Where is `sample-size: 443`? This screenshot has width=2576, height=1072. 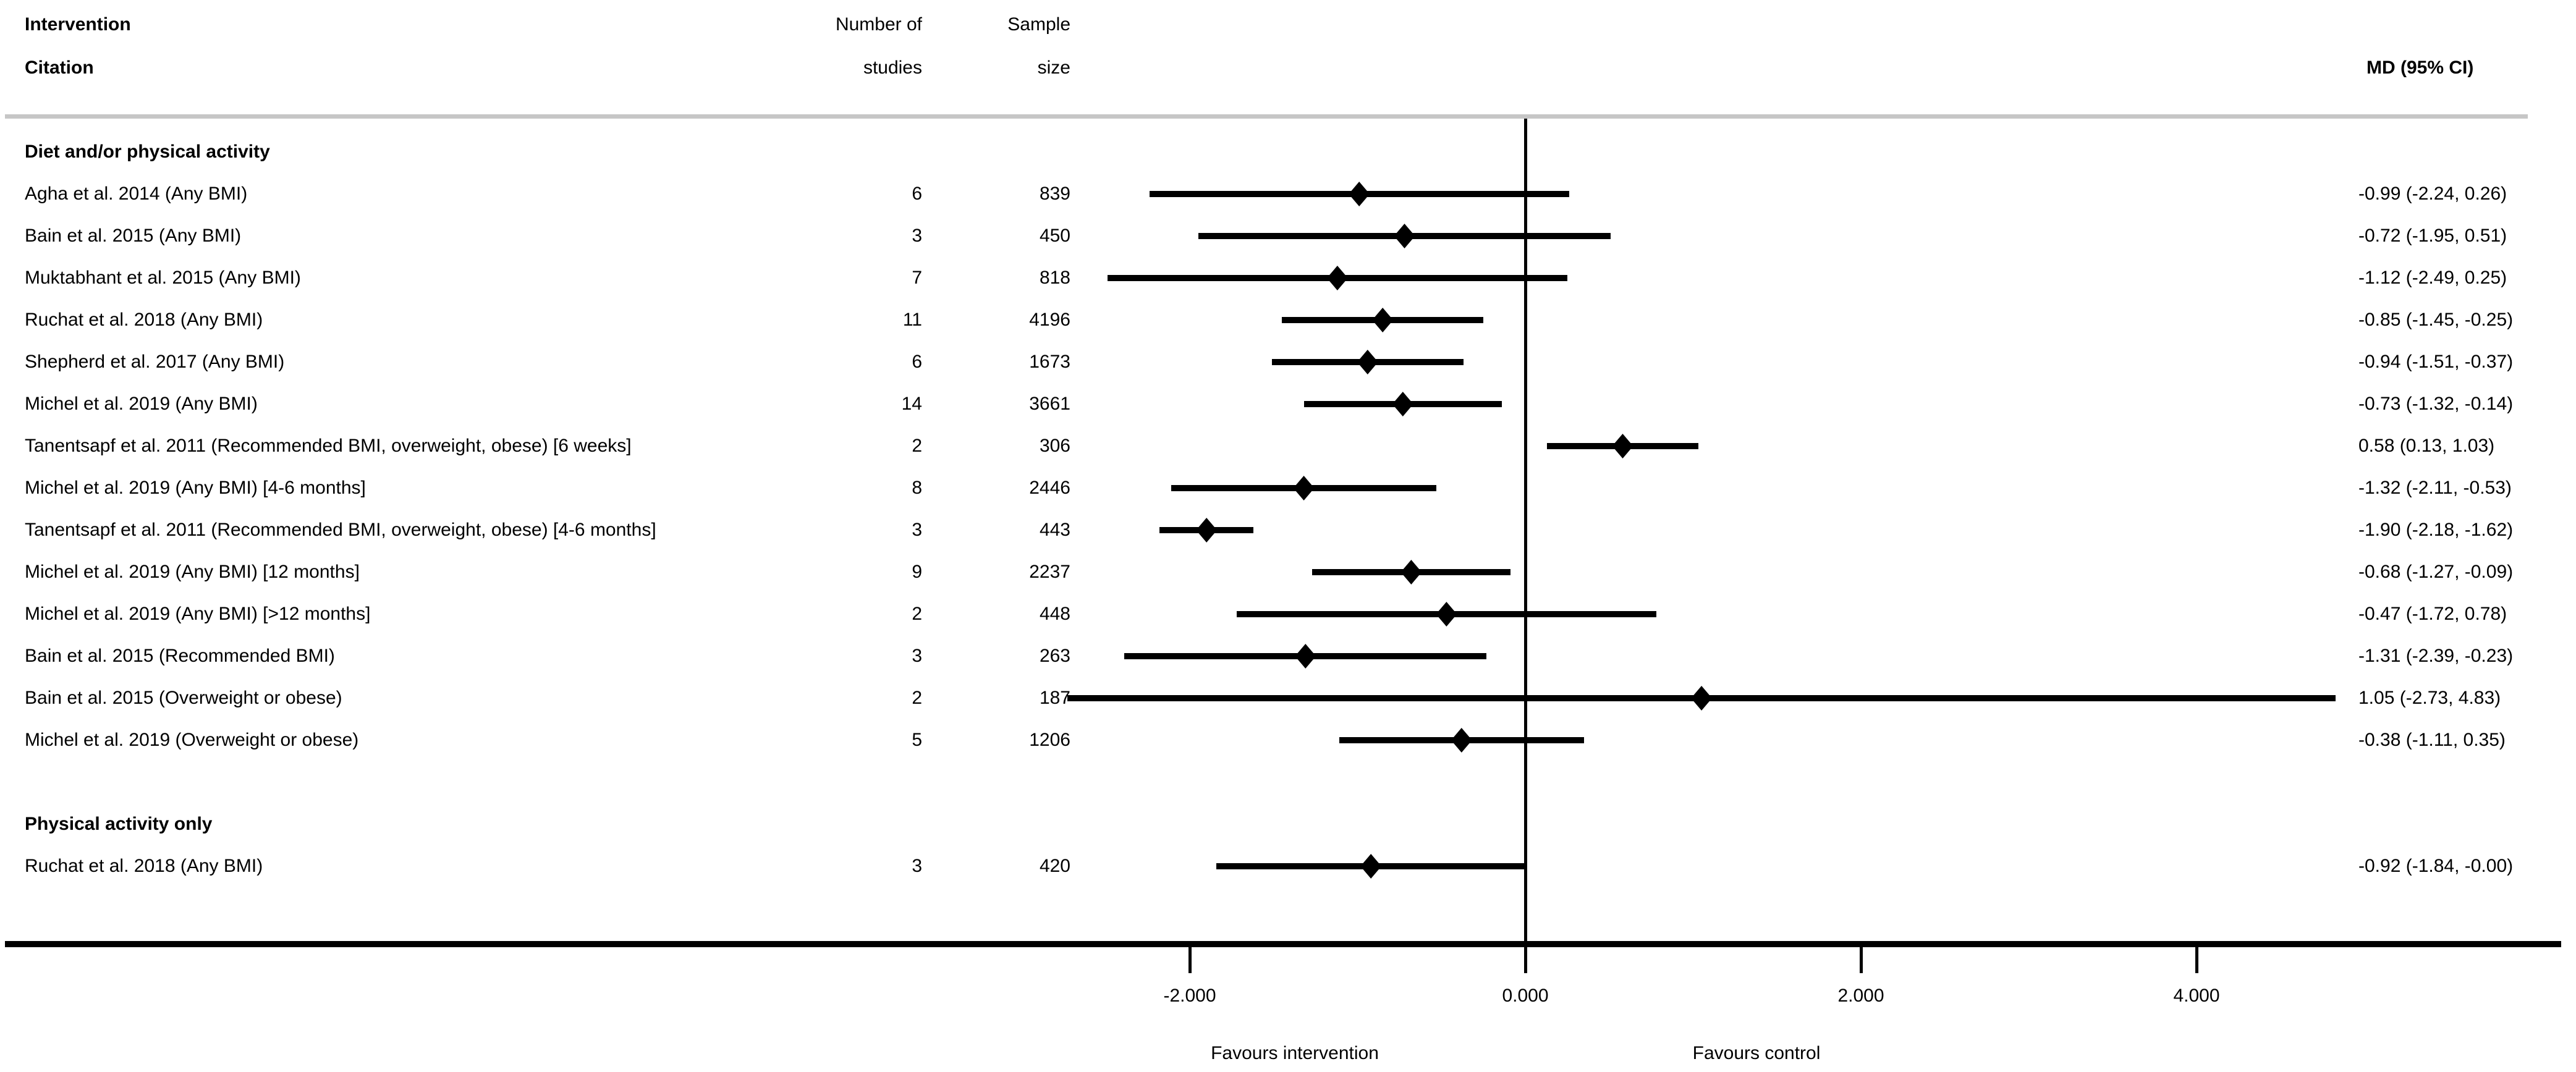 sample-size: 443 is located at coordinates (1054, 530).